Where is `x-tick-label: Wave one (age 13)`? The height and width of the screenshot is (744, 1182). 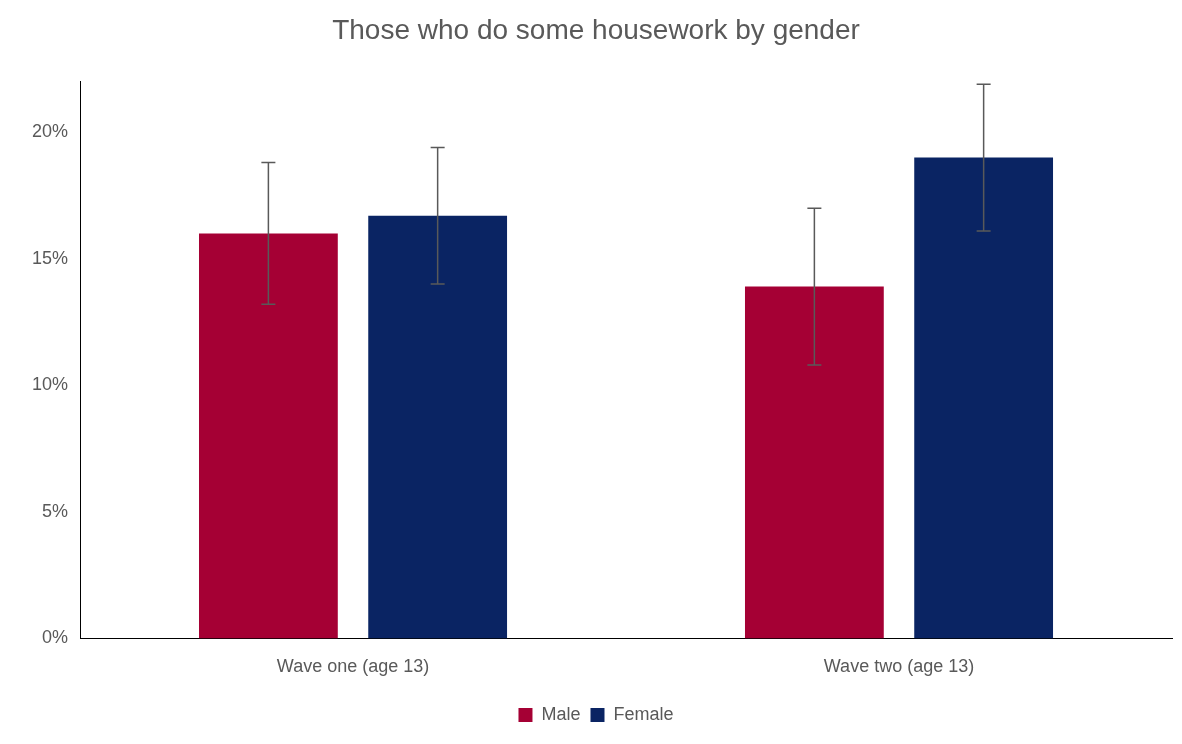 x-tick-label: Wave one (age 13) is located at coordinates (353, 666).